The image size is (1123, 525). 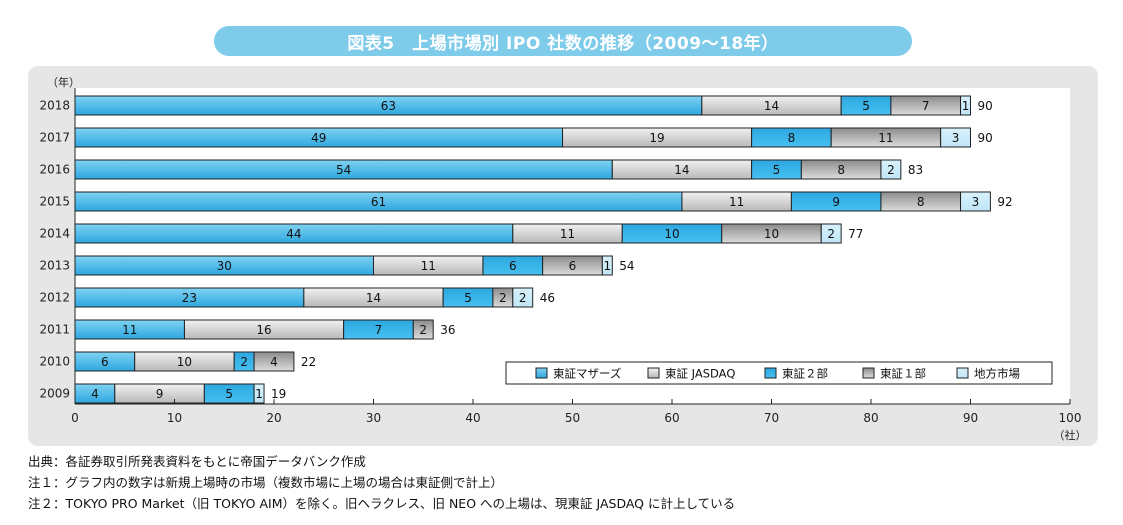 I want to click on segment-value-label: 3, so click(x=976, y=202).